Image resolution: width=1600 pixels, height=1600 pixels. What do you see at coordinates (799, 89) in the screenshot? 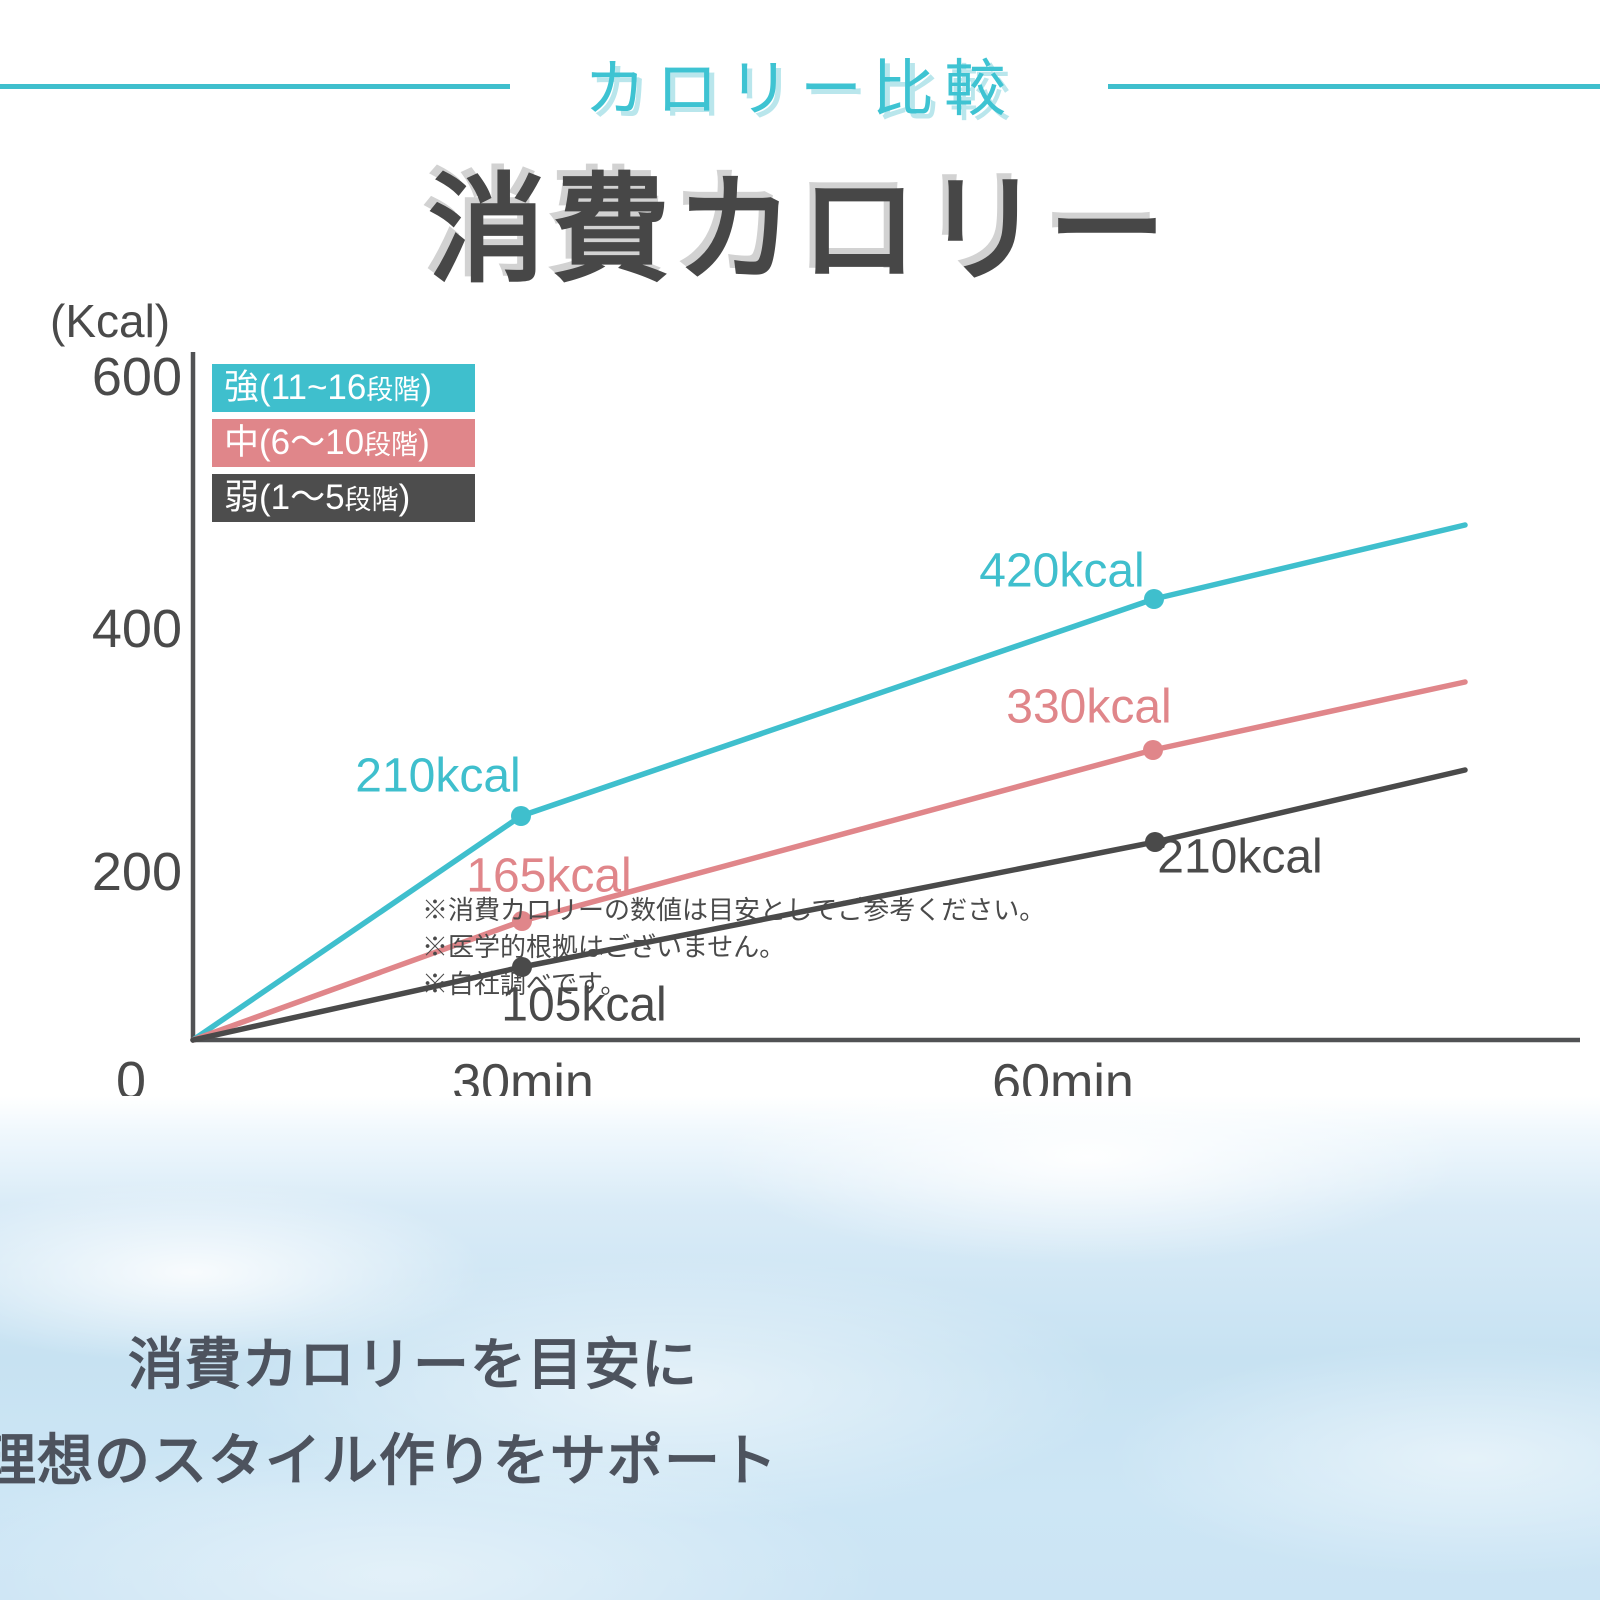
I see `section-heading: カロリー比較` at bounding box center [799, 89].